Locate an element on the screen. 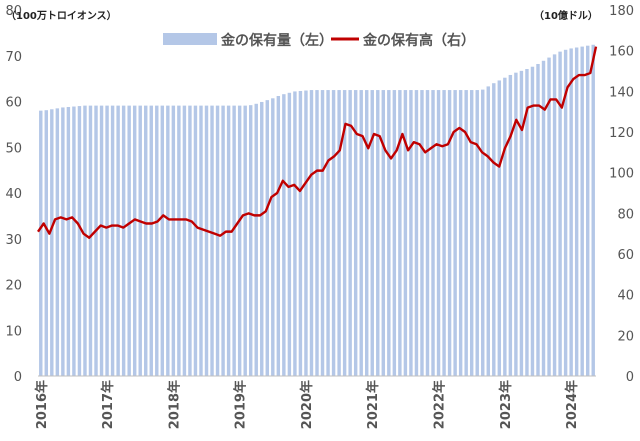 Image resolution: width=640 pixels, height=441 pixels. left-y-tick-label: 60 is located at coordinates (13, 103).